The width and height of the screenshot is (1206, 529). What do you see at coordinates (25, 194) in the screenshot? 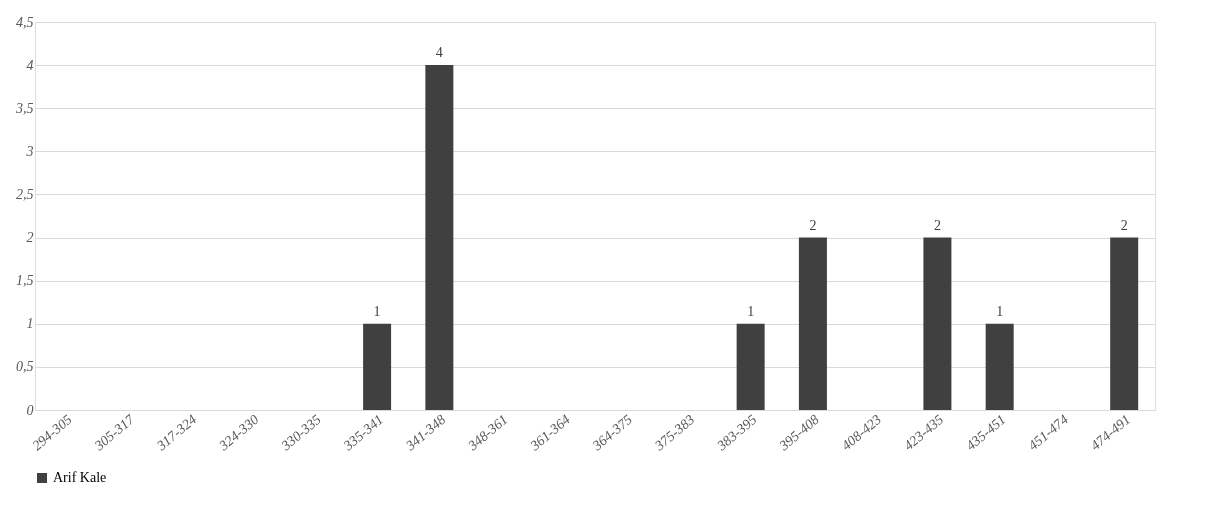
I see `y-tick-label: 2,5` at bounding box center [25, 194].